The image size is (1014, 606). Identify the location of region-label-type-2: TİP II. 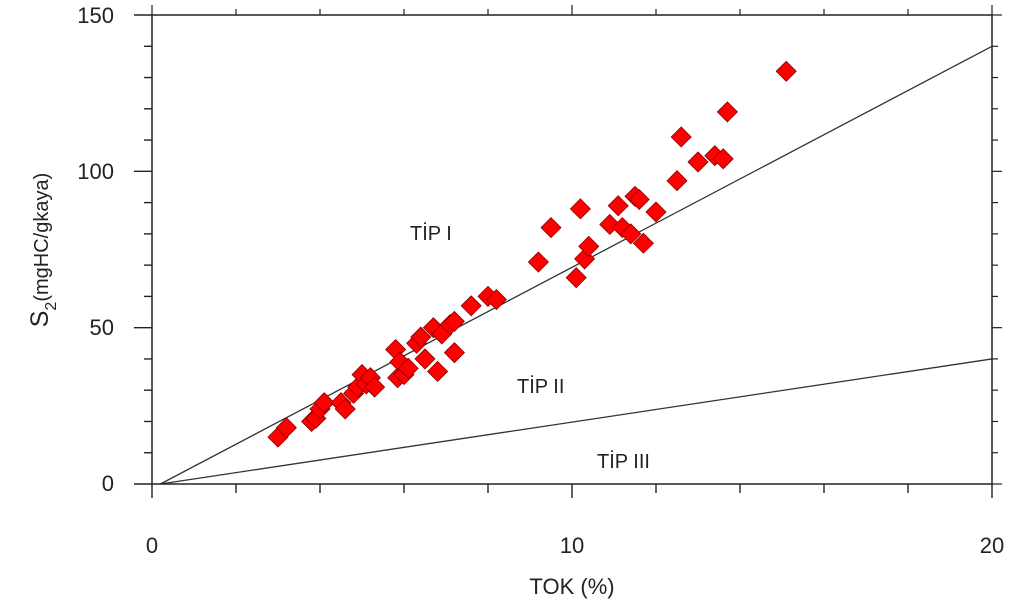
(540, 386).